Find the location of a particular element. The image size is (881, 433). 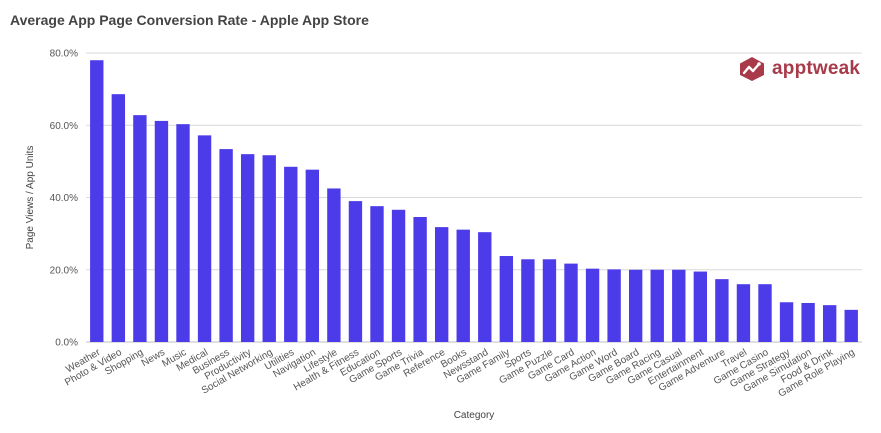

y-tick-label: 0.0% is located at coordinates (66, 343).